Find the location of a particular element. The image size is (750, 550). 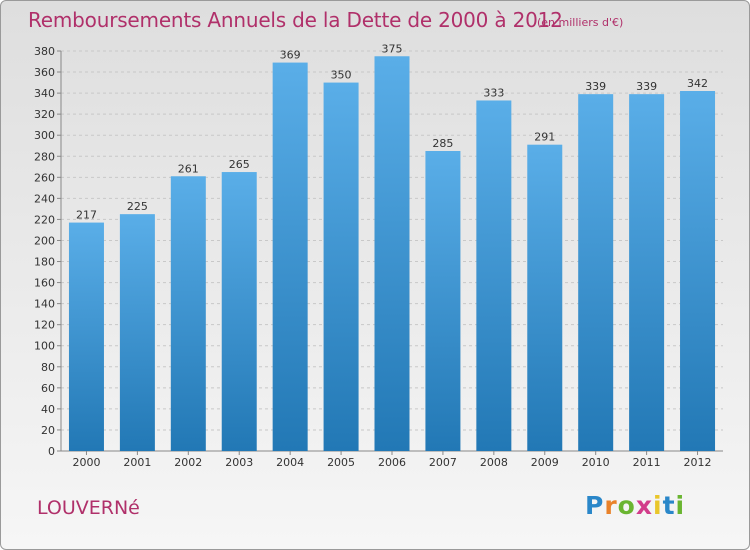

logo-letter: r is located at coordinates (611, 505).